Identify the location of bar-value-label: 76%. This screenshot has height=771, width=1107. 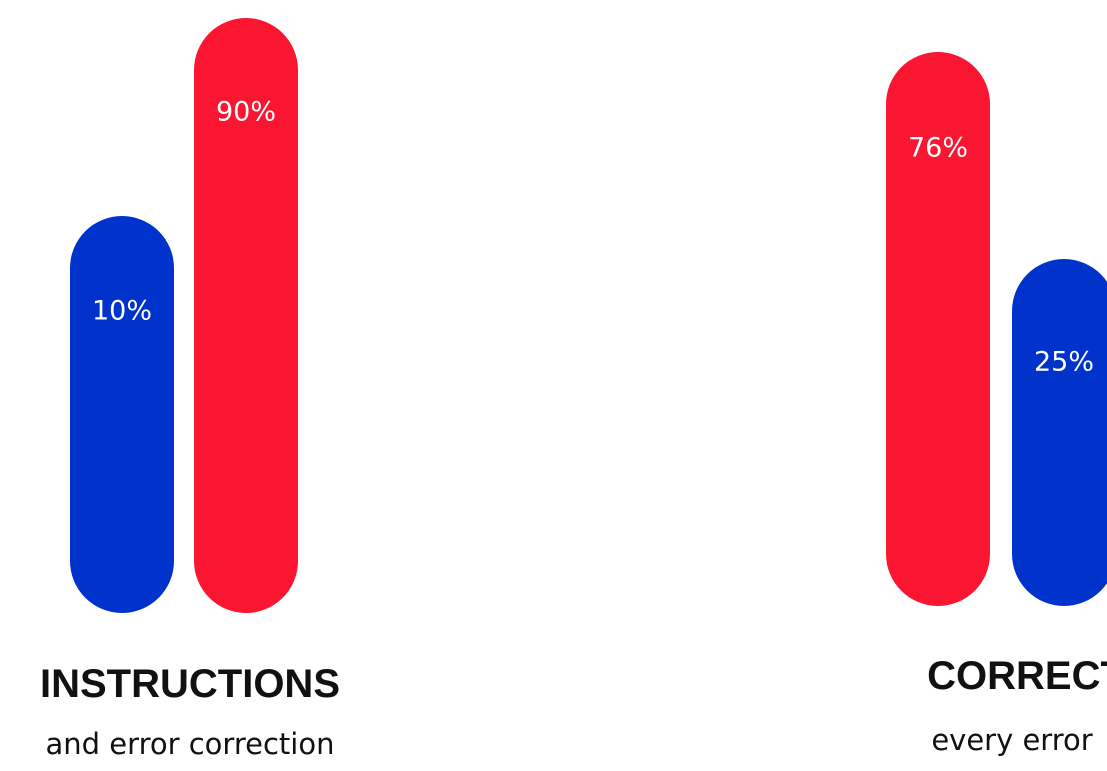
(938, 148).